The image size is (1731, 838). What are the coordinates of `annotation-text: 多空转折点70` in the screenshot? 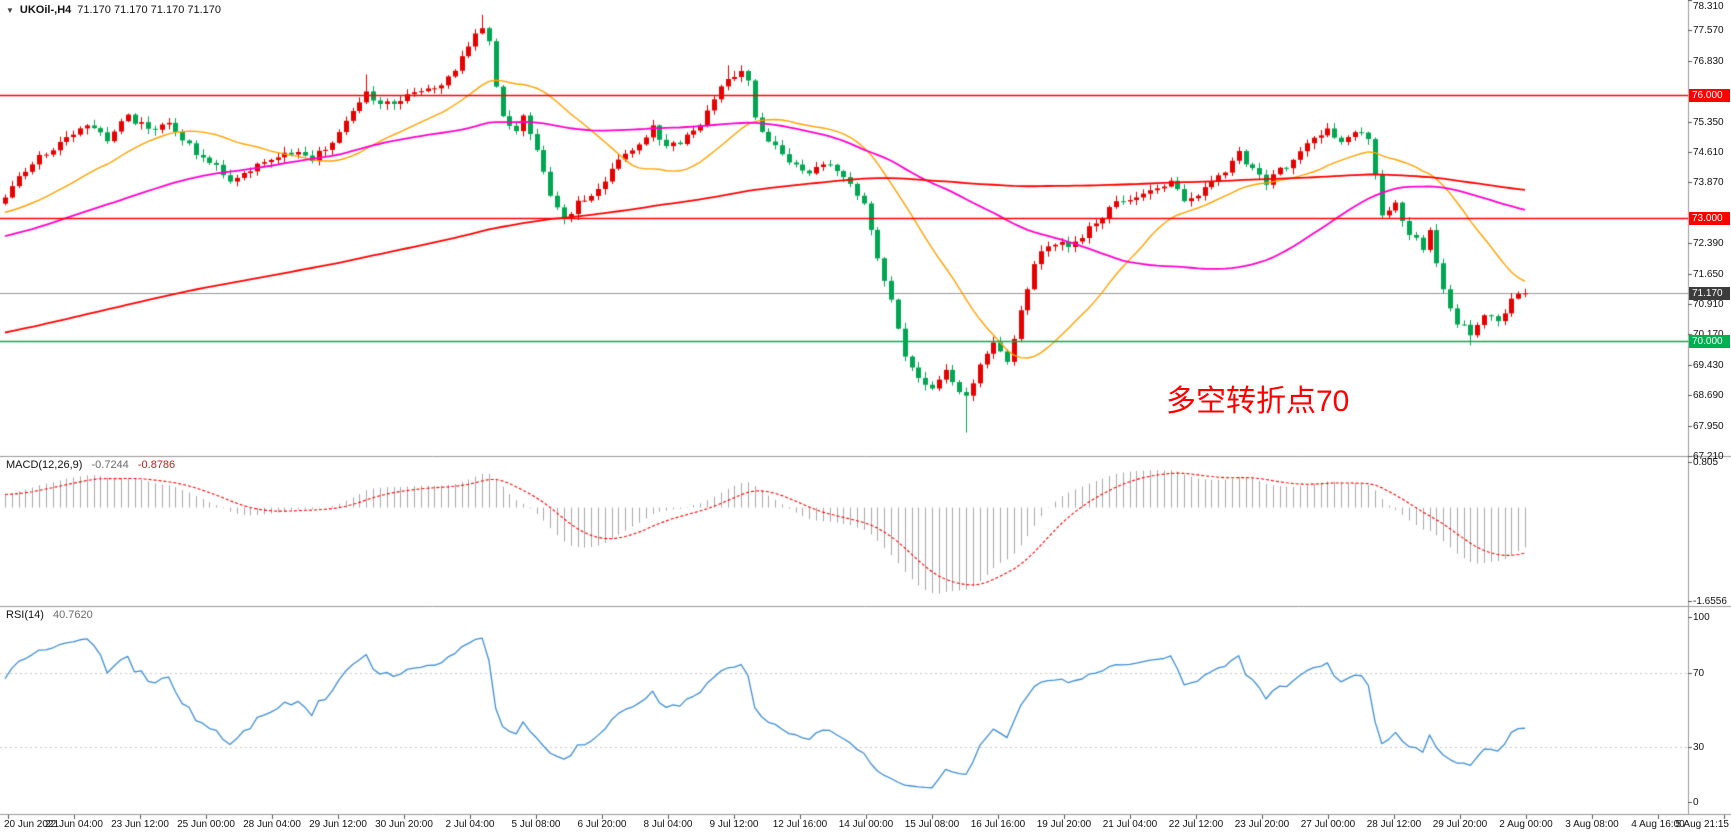 It's located at (1258, 401).